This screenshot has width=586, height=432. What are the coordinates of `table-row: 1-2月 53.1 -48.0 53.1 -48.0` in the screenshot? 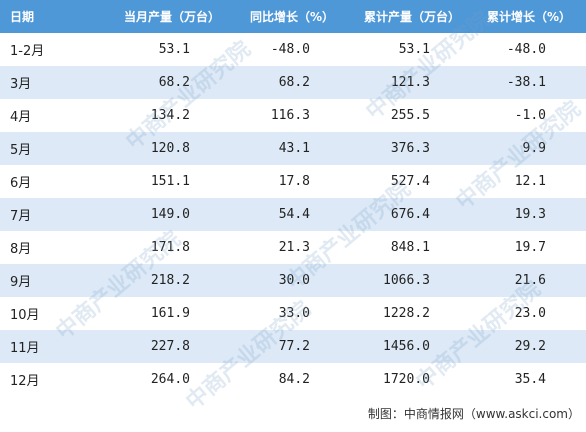 It's located at (293, 49).